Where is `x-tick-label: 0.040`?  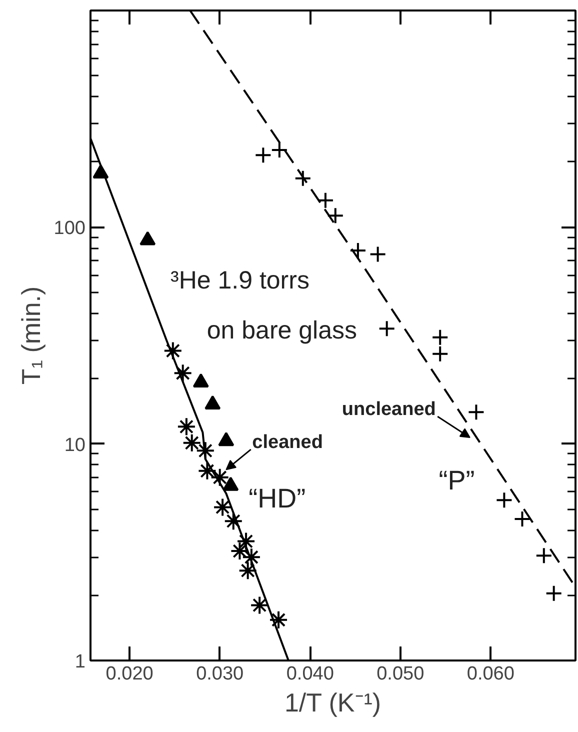
x-tick-label: 0.040 is located at coordinates (310, 674).